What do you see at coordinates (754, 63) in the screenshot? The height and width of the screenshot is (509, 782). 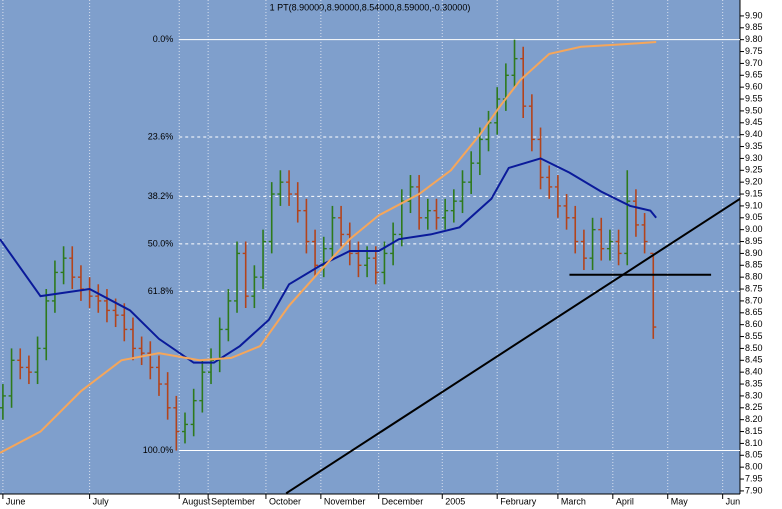 I see `y-tick-label: 9.70` at bounding box center [754, 63].